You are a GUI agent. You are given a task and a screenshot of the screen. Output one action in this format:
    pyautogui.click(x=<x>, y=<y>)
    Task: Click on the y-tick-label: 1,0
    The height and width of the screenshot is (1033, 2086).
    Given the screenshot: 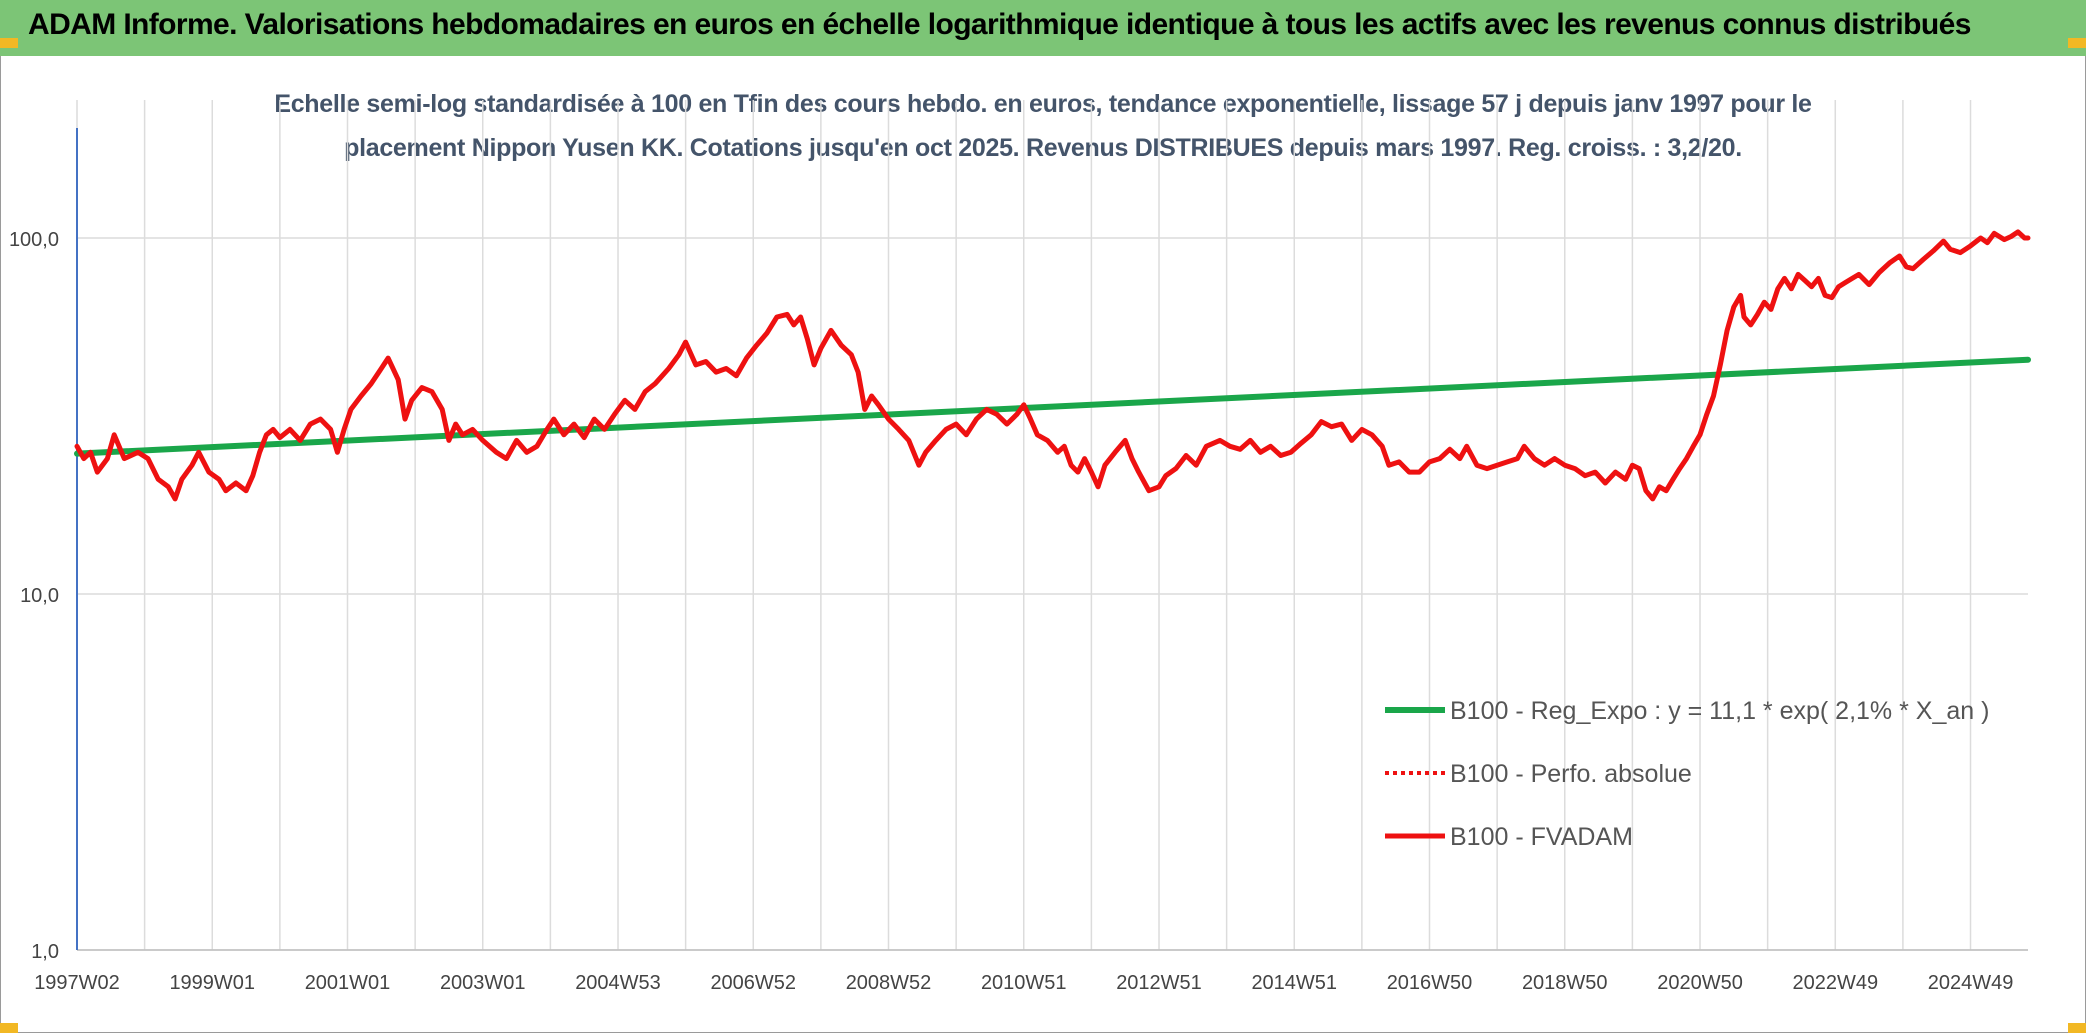 What is the action you would take?
    pyautogui.click(x=45, y=952)
    